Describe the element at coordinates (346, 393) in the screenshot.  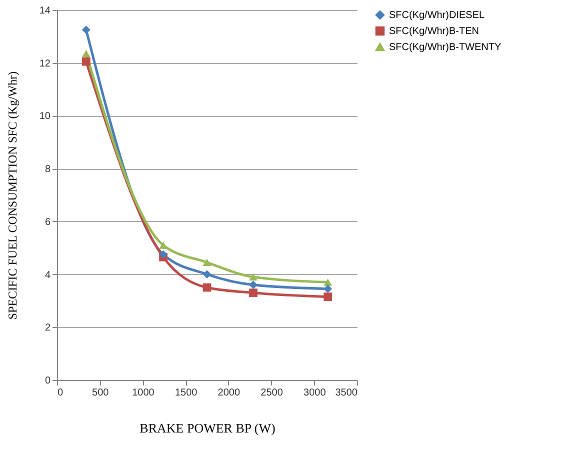
I see `x-tick-label: 3500` at that location.